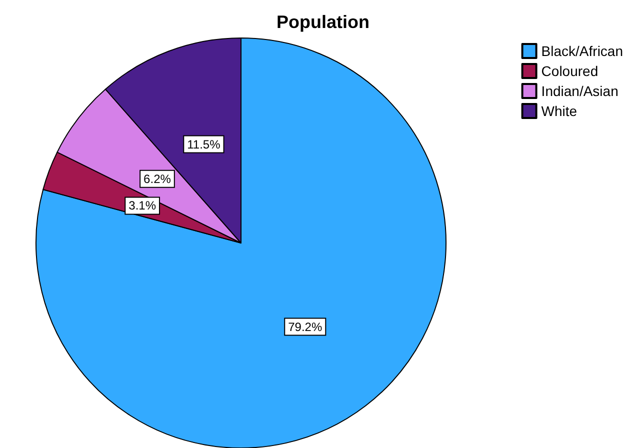 Image resolution: width=632 pixels, height=448 pixels. What do you see at coordinates (323, 22) in the screenshot?
I see `chart-title: Population` at bounding box center [323, 22].